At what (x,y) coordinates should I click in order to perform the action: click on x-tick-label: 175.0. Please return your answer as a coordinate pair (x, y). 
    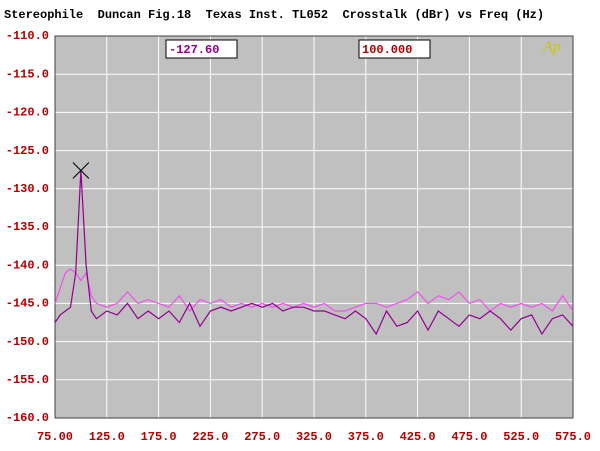
    Looking at the image, I should click on (159, 437).